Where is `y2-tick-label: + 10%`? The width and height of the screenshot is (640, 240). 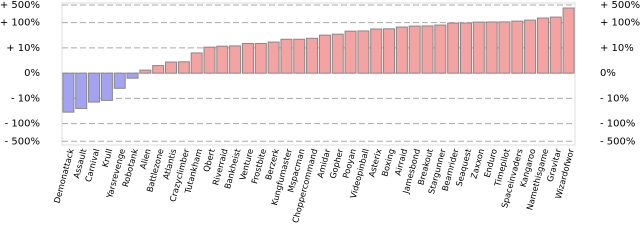 y2-tick-label: + 10% is located at coordinates (617, 48).